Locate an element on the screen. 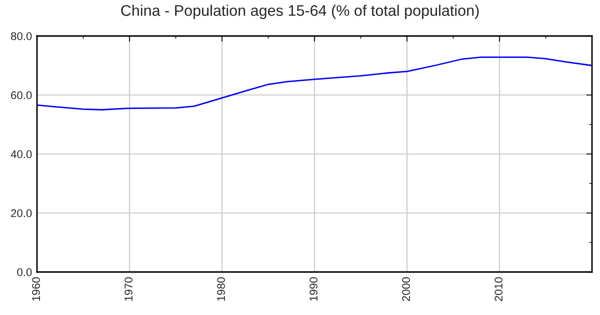  y-tick-label: 60.0 is located at coordinates (21, 95).